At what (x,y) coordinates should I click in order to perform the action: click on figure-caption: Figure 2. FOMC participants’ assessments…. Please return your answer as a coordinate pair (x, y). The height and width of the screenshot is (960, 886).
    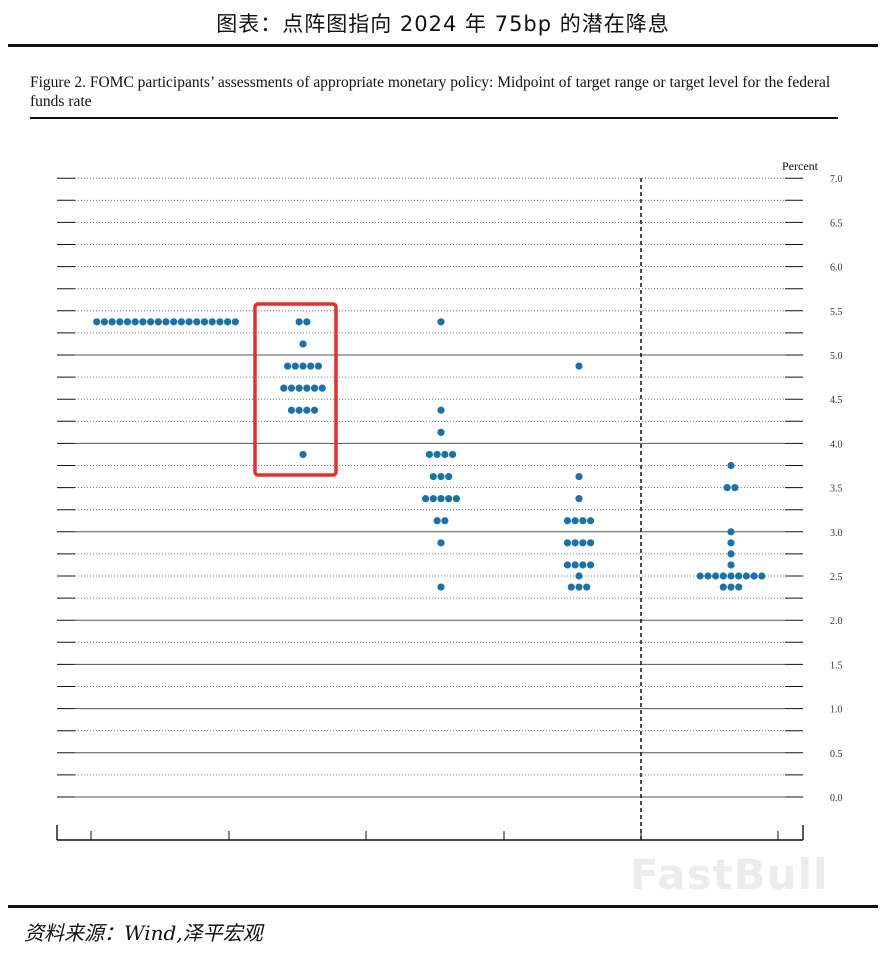
    Looking at the image, I should click on (430, 92).